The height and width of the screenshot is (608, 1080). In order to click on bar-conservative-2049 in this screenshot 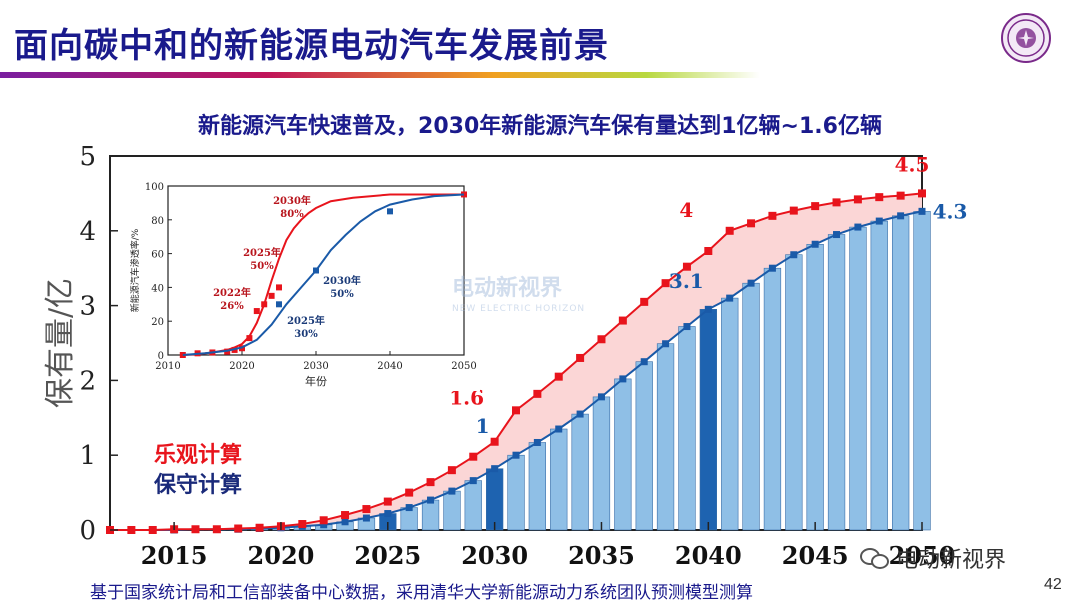, I will do `click(900, 373)`.